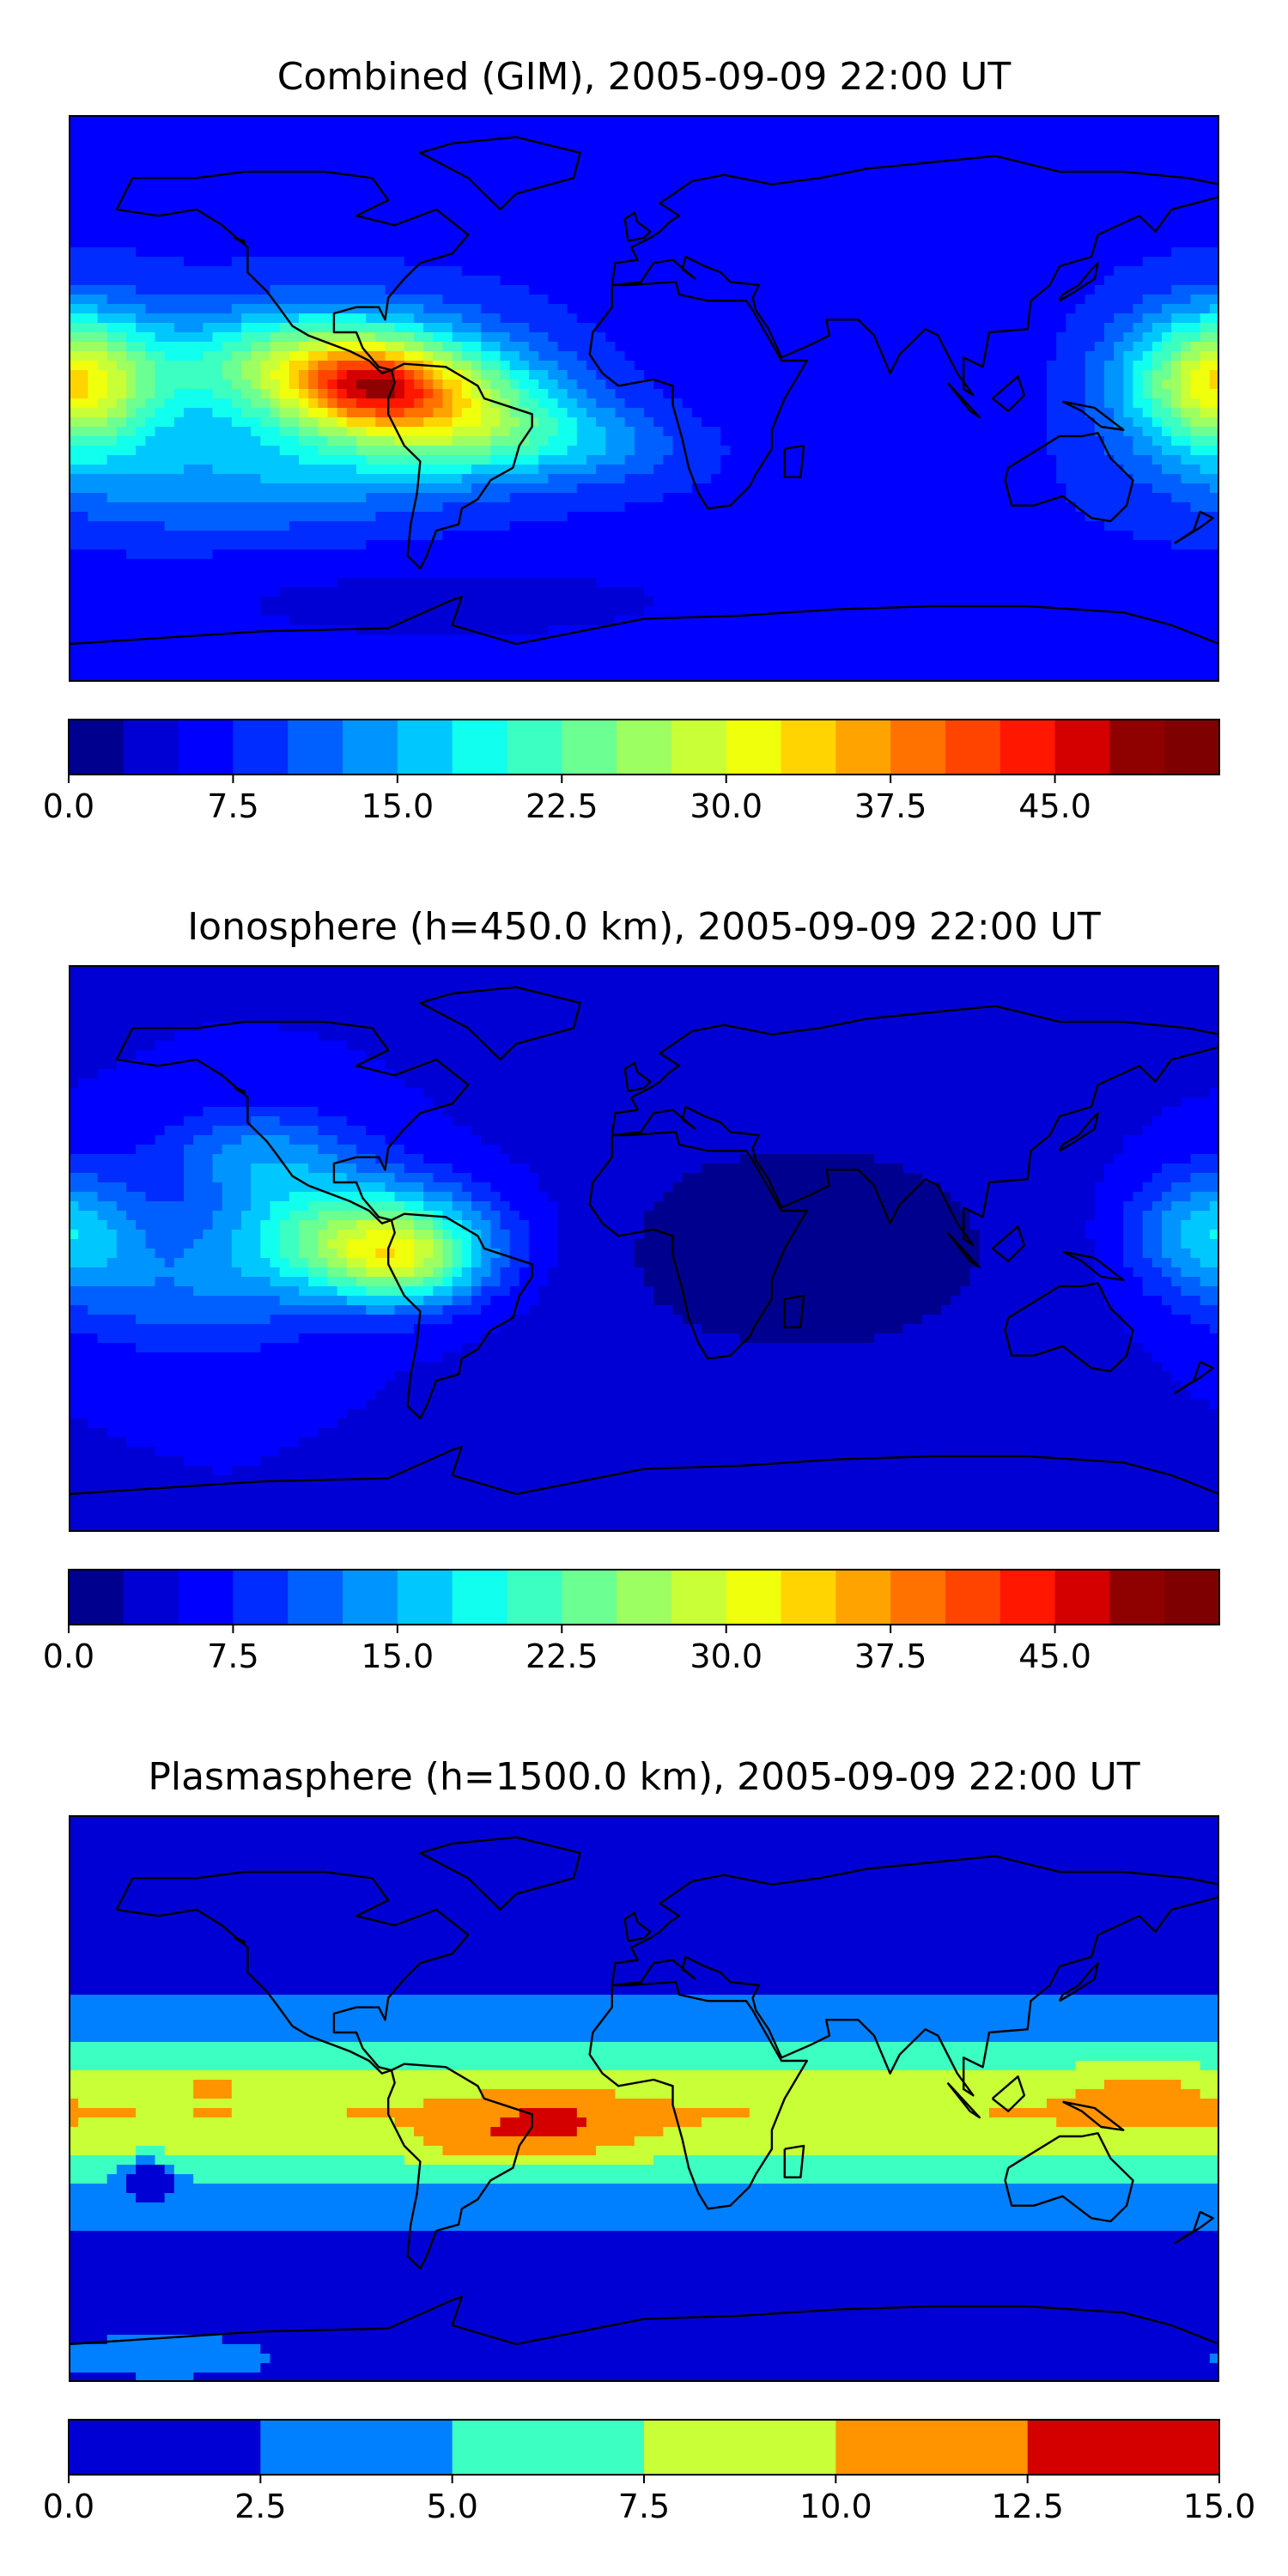 The height and width of the screenshot is (2576, 1288). What do you see at coordinates (260, 2507) in the screenshot?
I see `colorbar-tick-label: 2.5` at bounding box center [260, 2507].